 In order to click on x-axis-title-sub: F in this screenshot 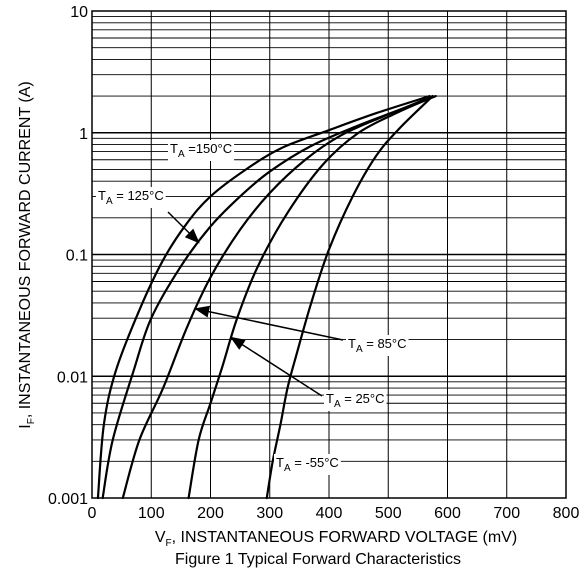, I will do `click(169, 543)`.